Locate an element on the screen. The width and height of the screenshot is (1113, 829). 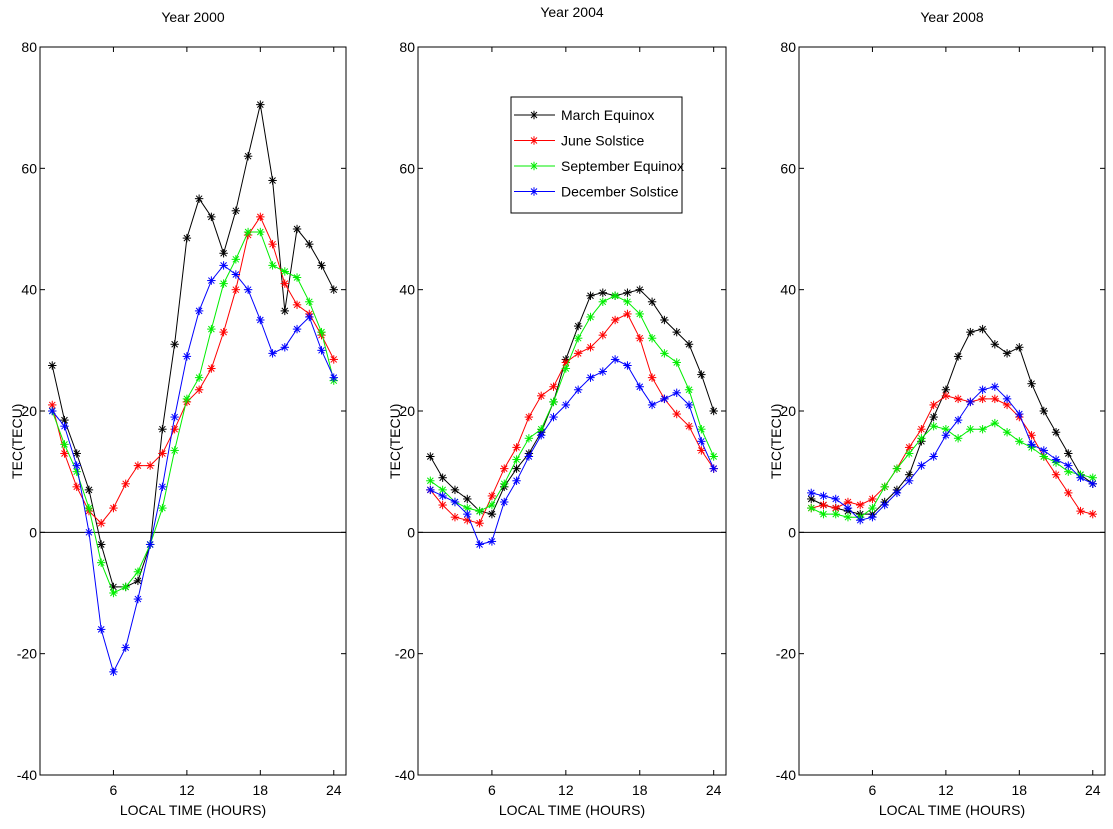
y-tick-label: 40 is located at coordinates (788, 290).